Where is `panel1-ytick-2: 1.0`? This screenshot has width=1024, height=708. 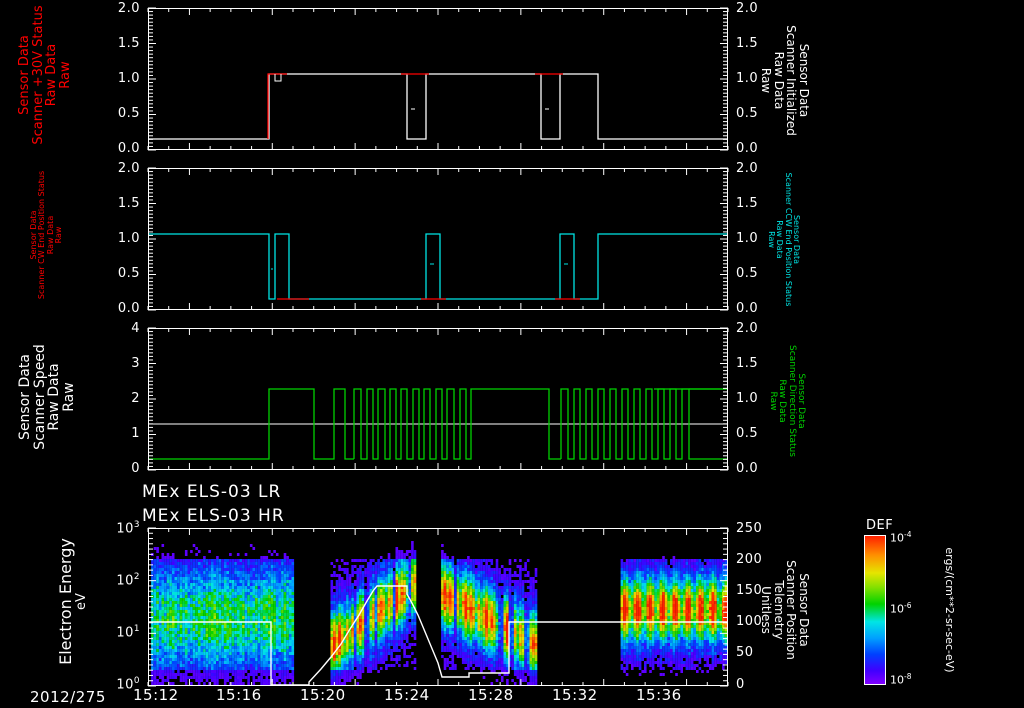 panel1-ytick-2: 1.0 is located at coordinates (128, 78).